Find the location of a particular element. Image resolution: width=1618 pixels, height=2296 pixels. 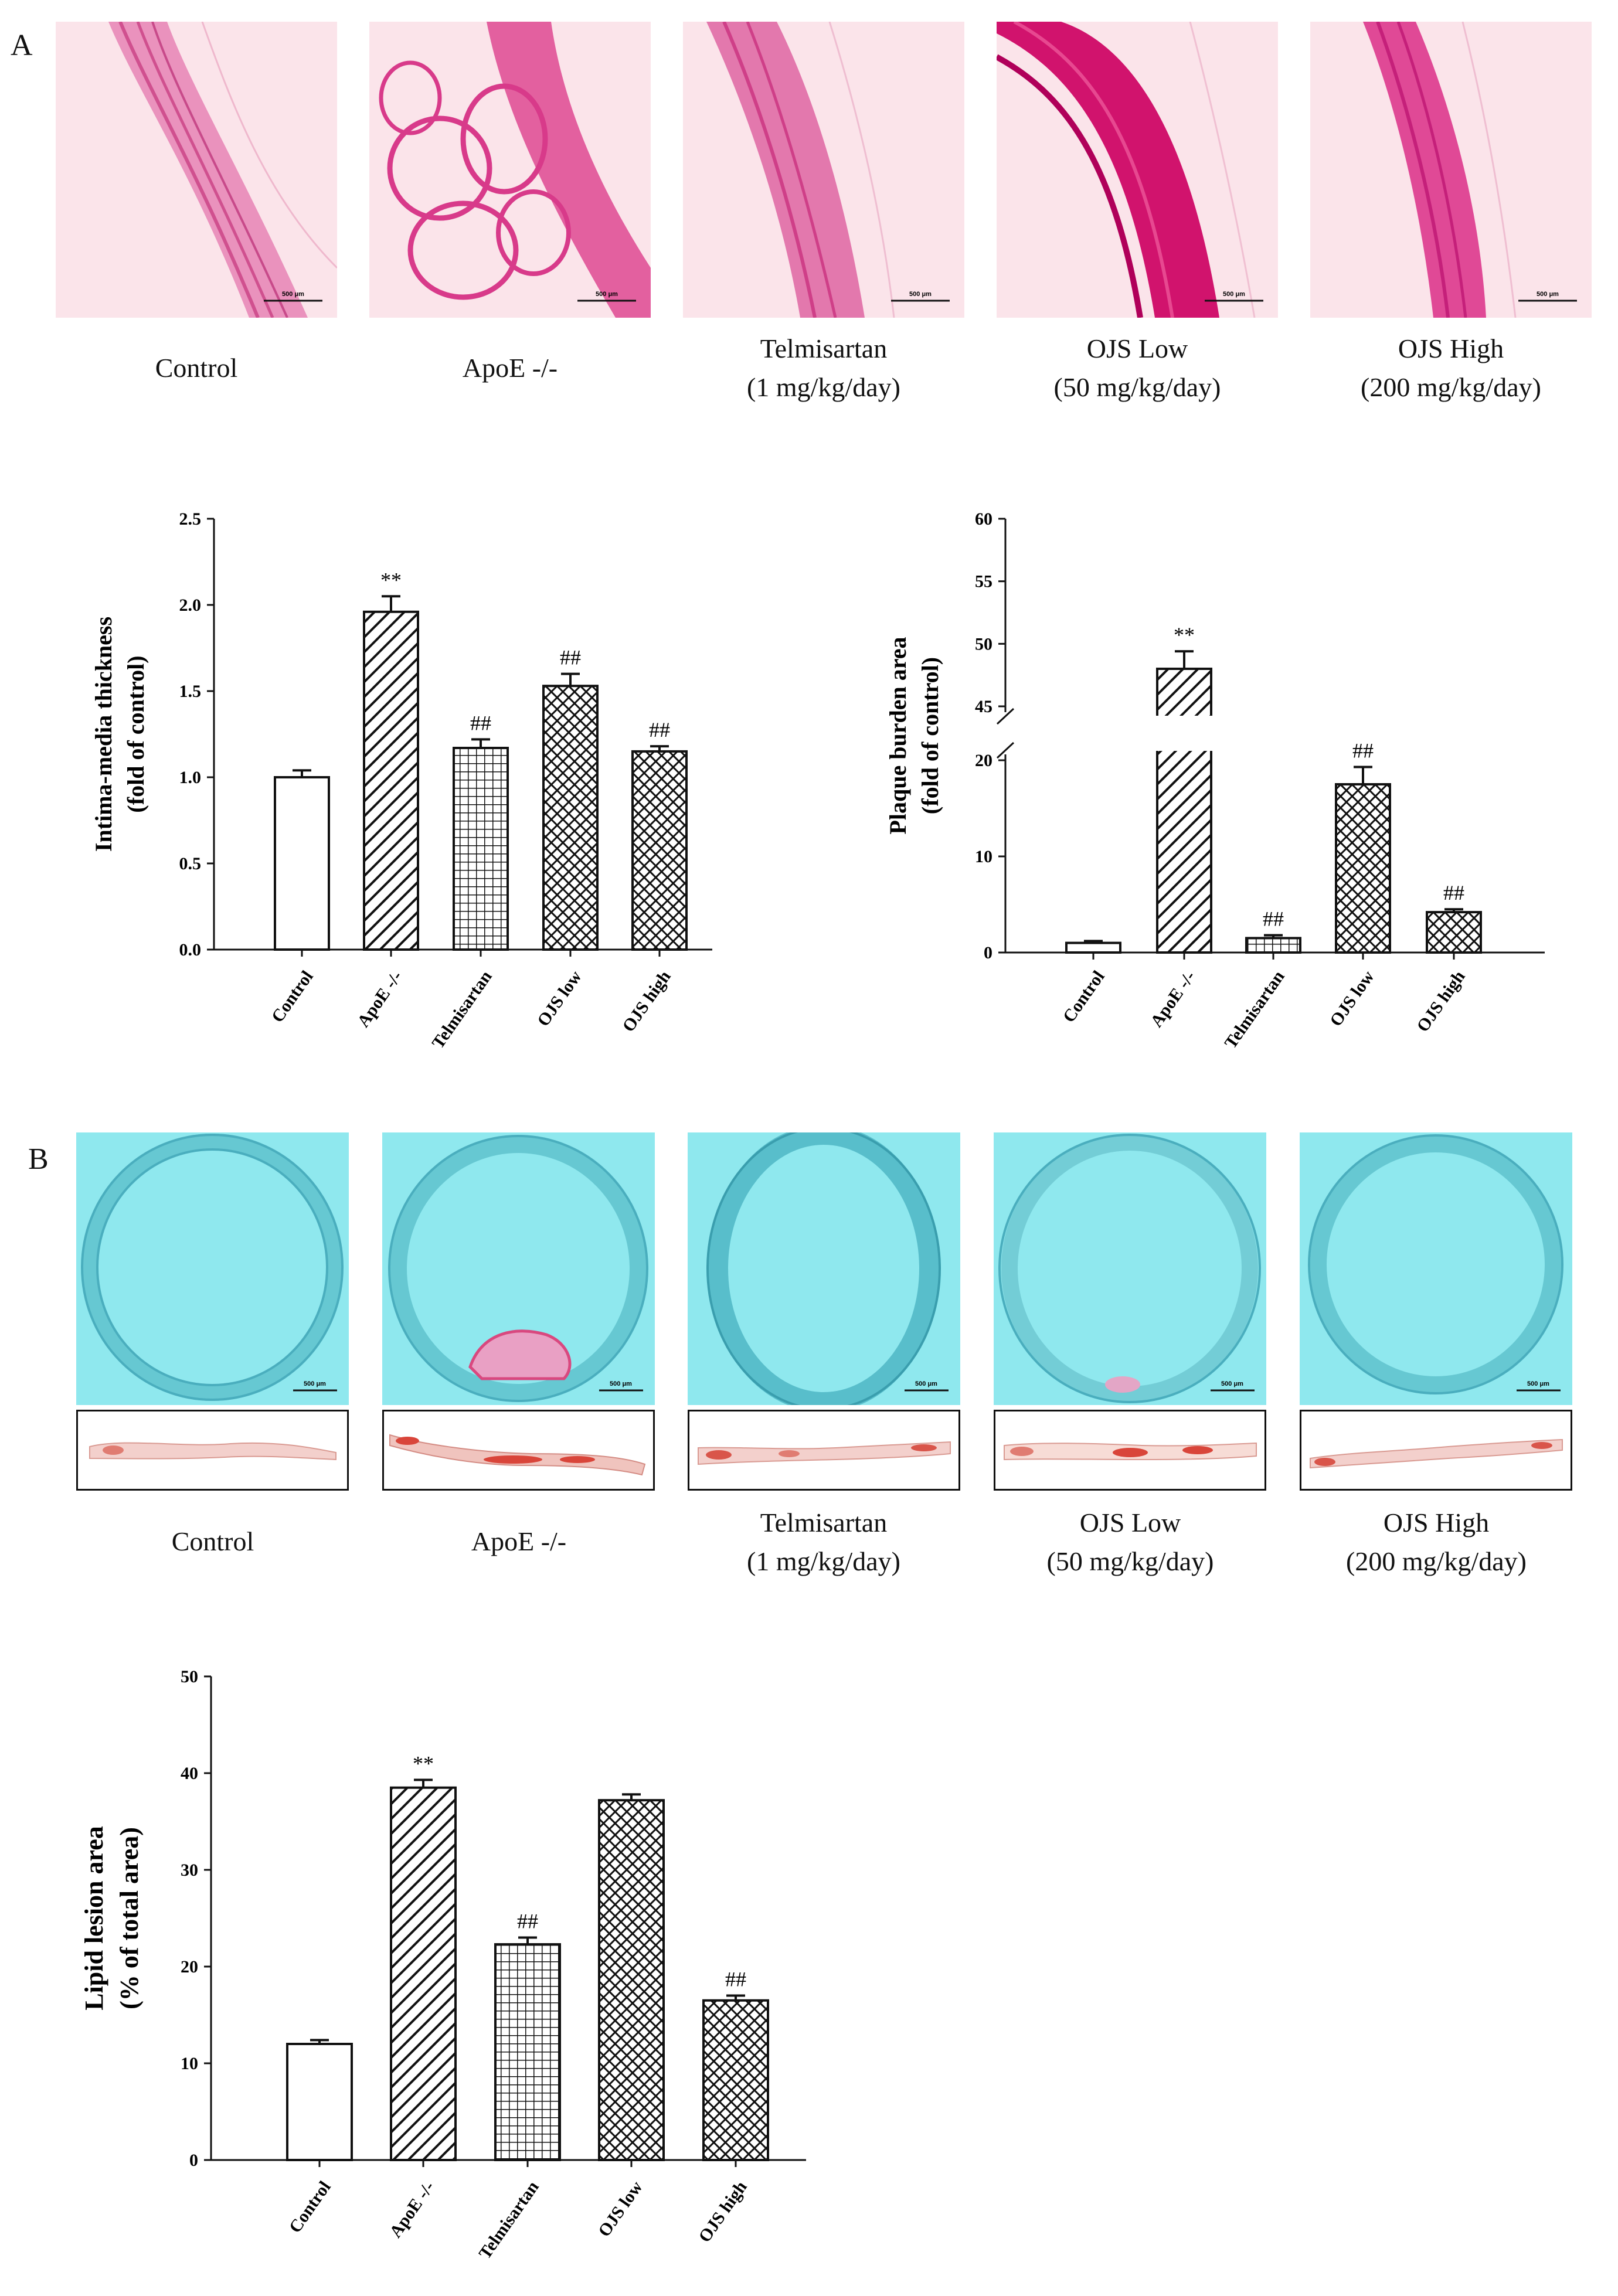

caption-b-control: Control is located at coordinates (212, 1541).